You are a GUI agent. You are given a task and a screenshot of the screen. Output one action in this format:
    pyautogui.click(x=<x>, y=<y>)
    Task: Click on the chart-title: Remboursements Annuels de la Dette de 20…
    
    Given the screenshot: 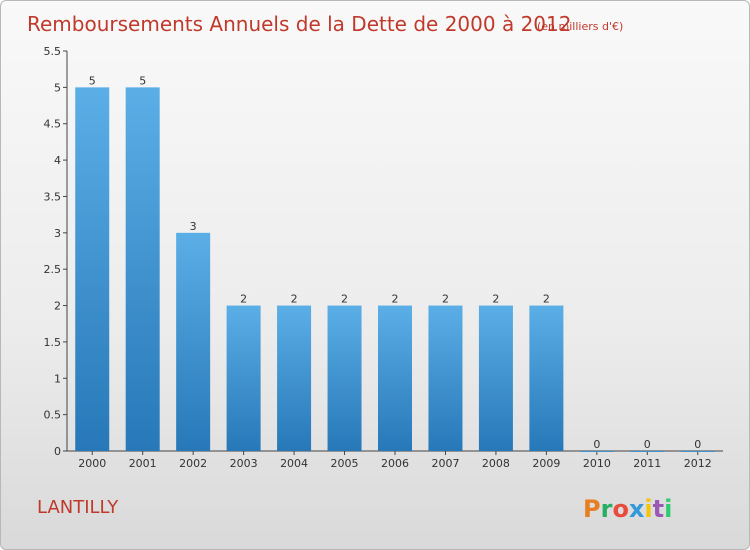 What is the action you would take?
    pyautogui.click(x=299, y=24)
    